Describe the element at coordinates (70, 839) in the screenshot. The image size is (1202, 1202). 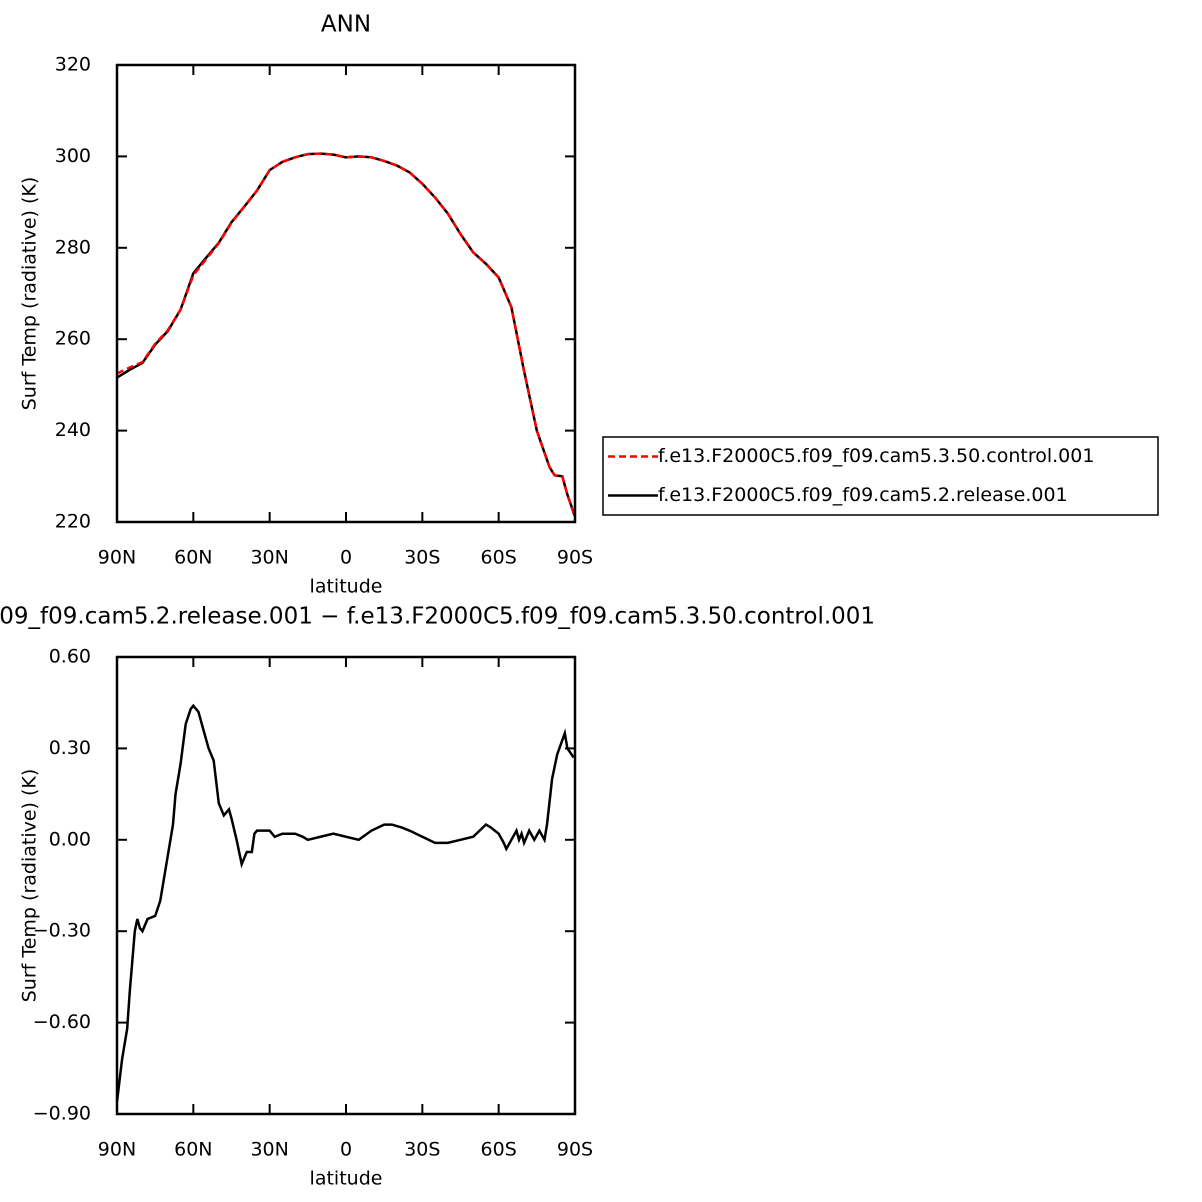
I see `y-tick-label: 0.00` at that location.